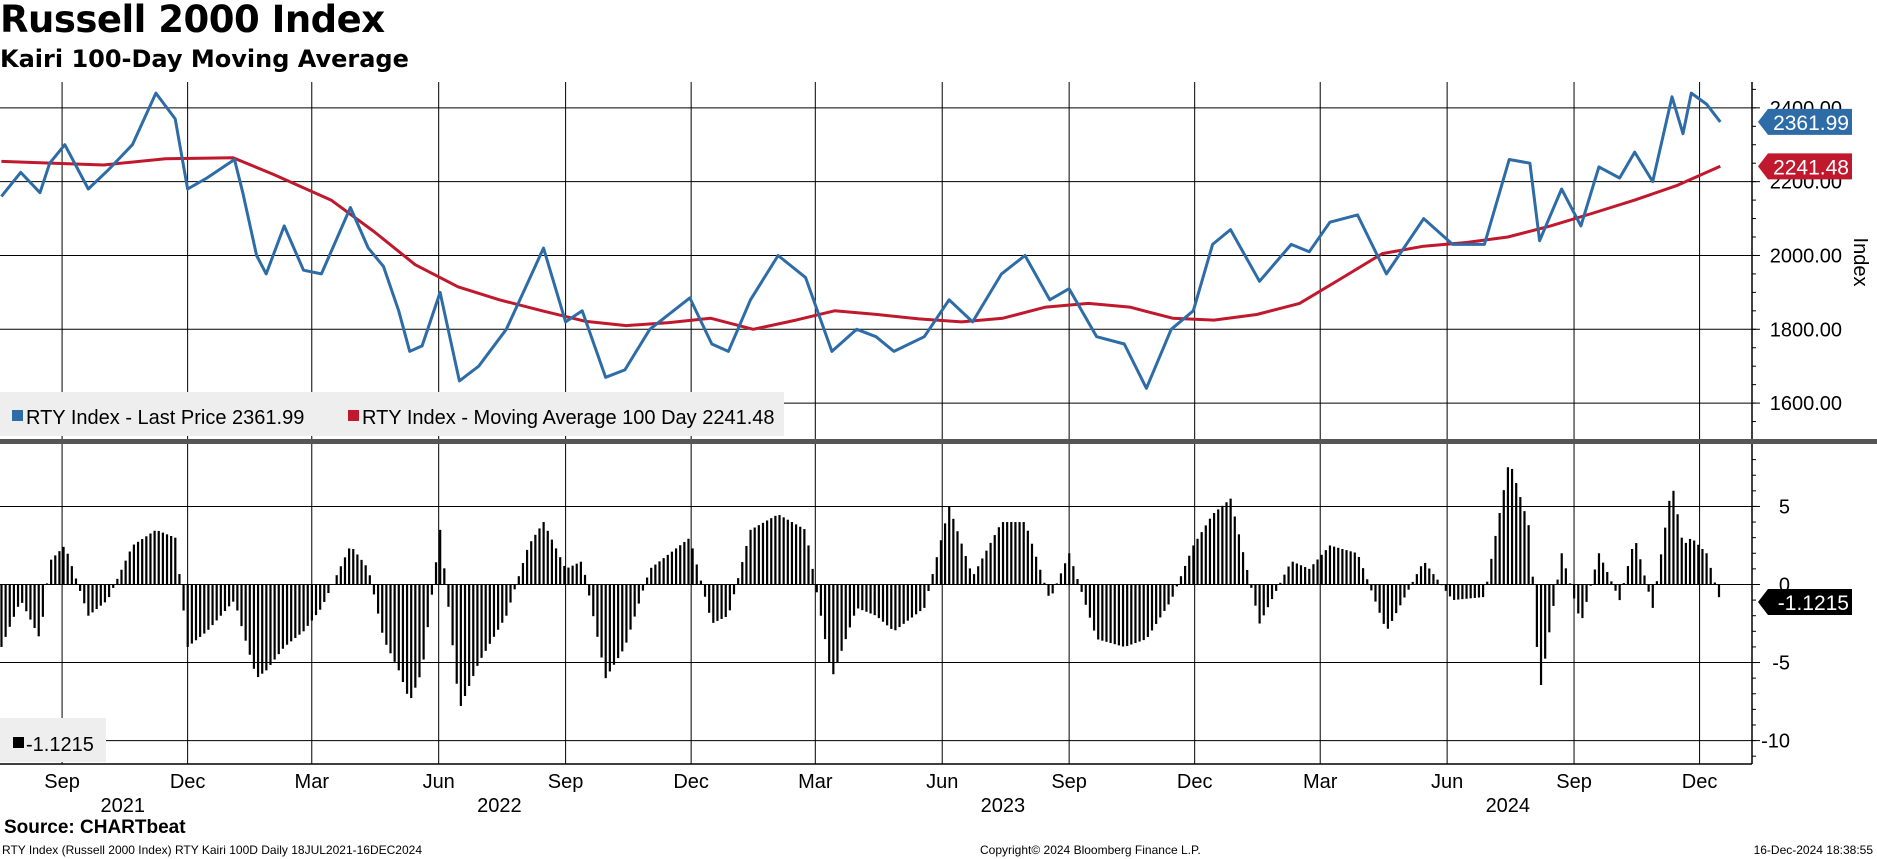 The image size is (1877, 859). What do you see at coordinates (938, 441) in the screenshot?
I see `panel-divider` at bounding box center [938, 441].